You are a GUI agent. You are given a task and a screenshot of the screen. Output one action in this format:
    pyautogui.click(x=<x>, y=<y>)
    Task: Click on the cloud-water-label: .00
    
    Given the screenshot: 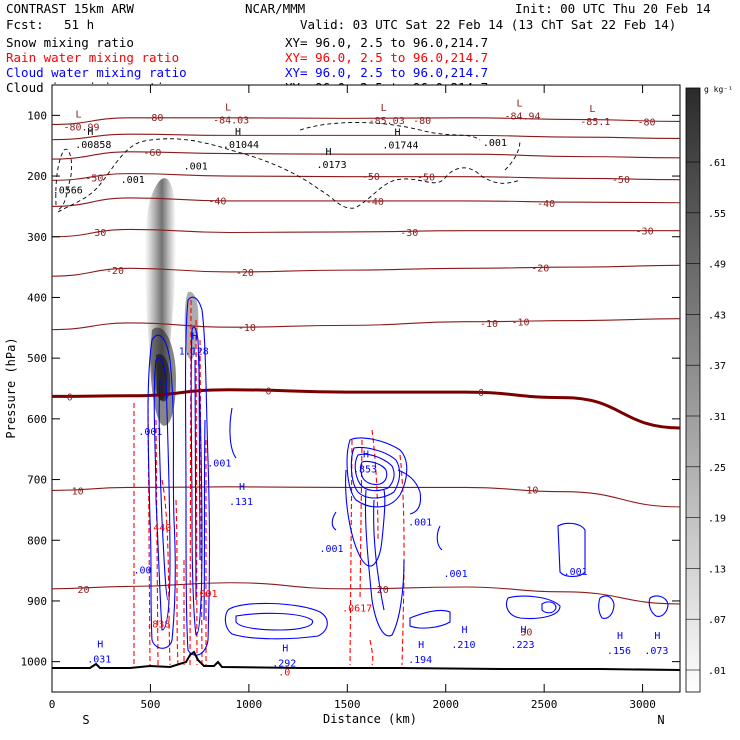 What is the action you would take?
    pyautogui.click(x=143, y=570)
    